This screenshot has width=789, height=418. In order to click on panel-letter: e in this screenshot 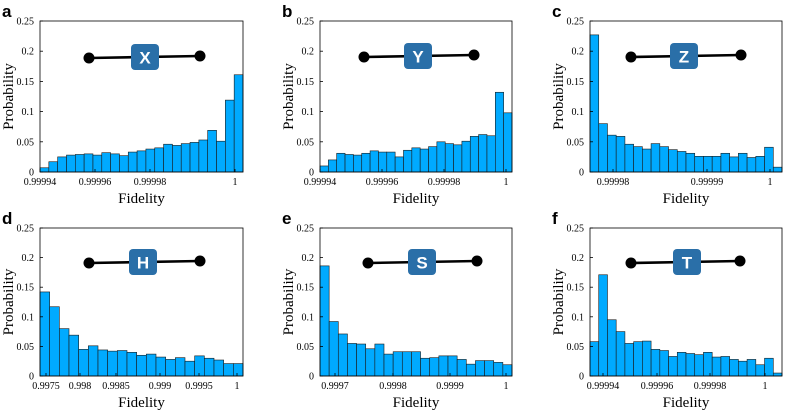, I will do `click(286, 218)`.